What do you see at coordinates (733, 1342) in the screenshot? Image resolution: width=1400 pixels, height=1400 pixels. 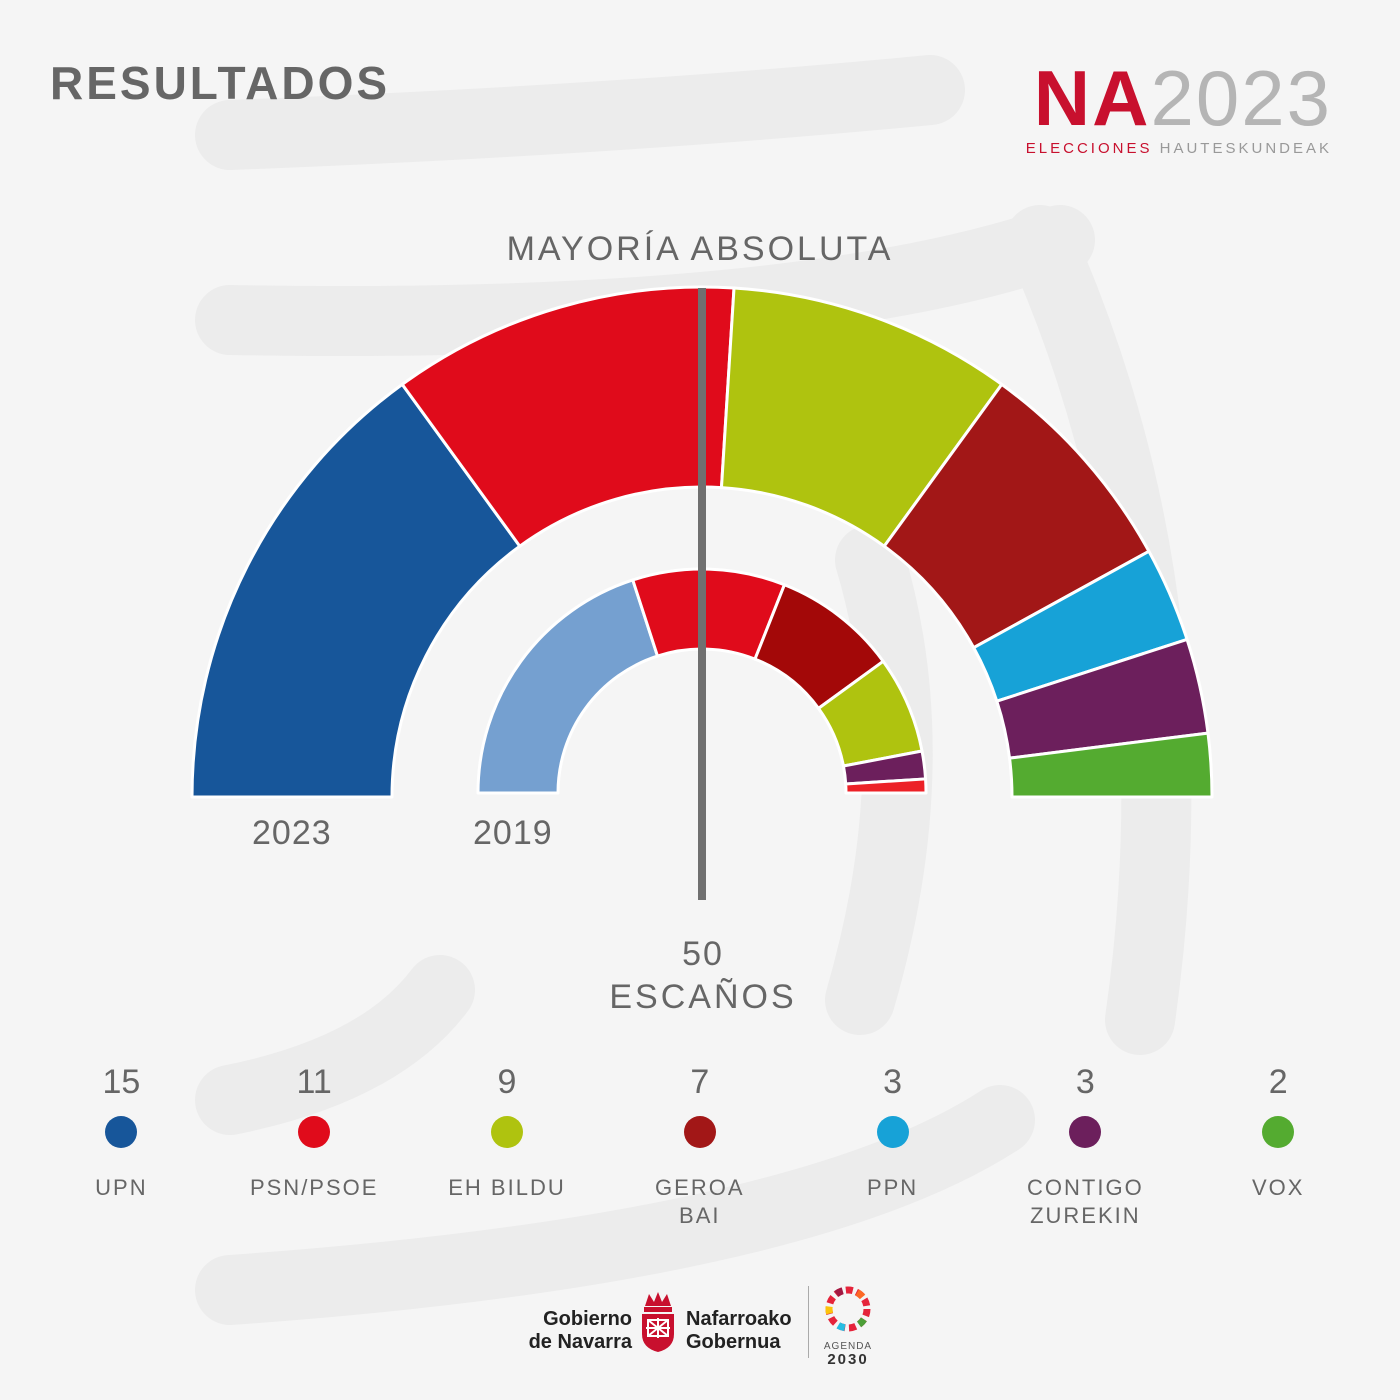 I see `government-name-eu-line2: Gobernua` at bounding box center [733, 1342].